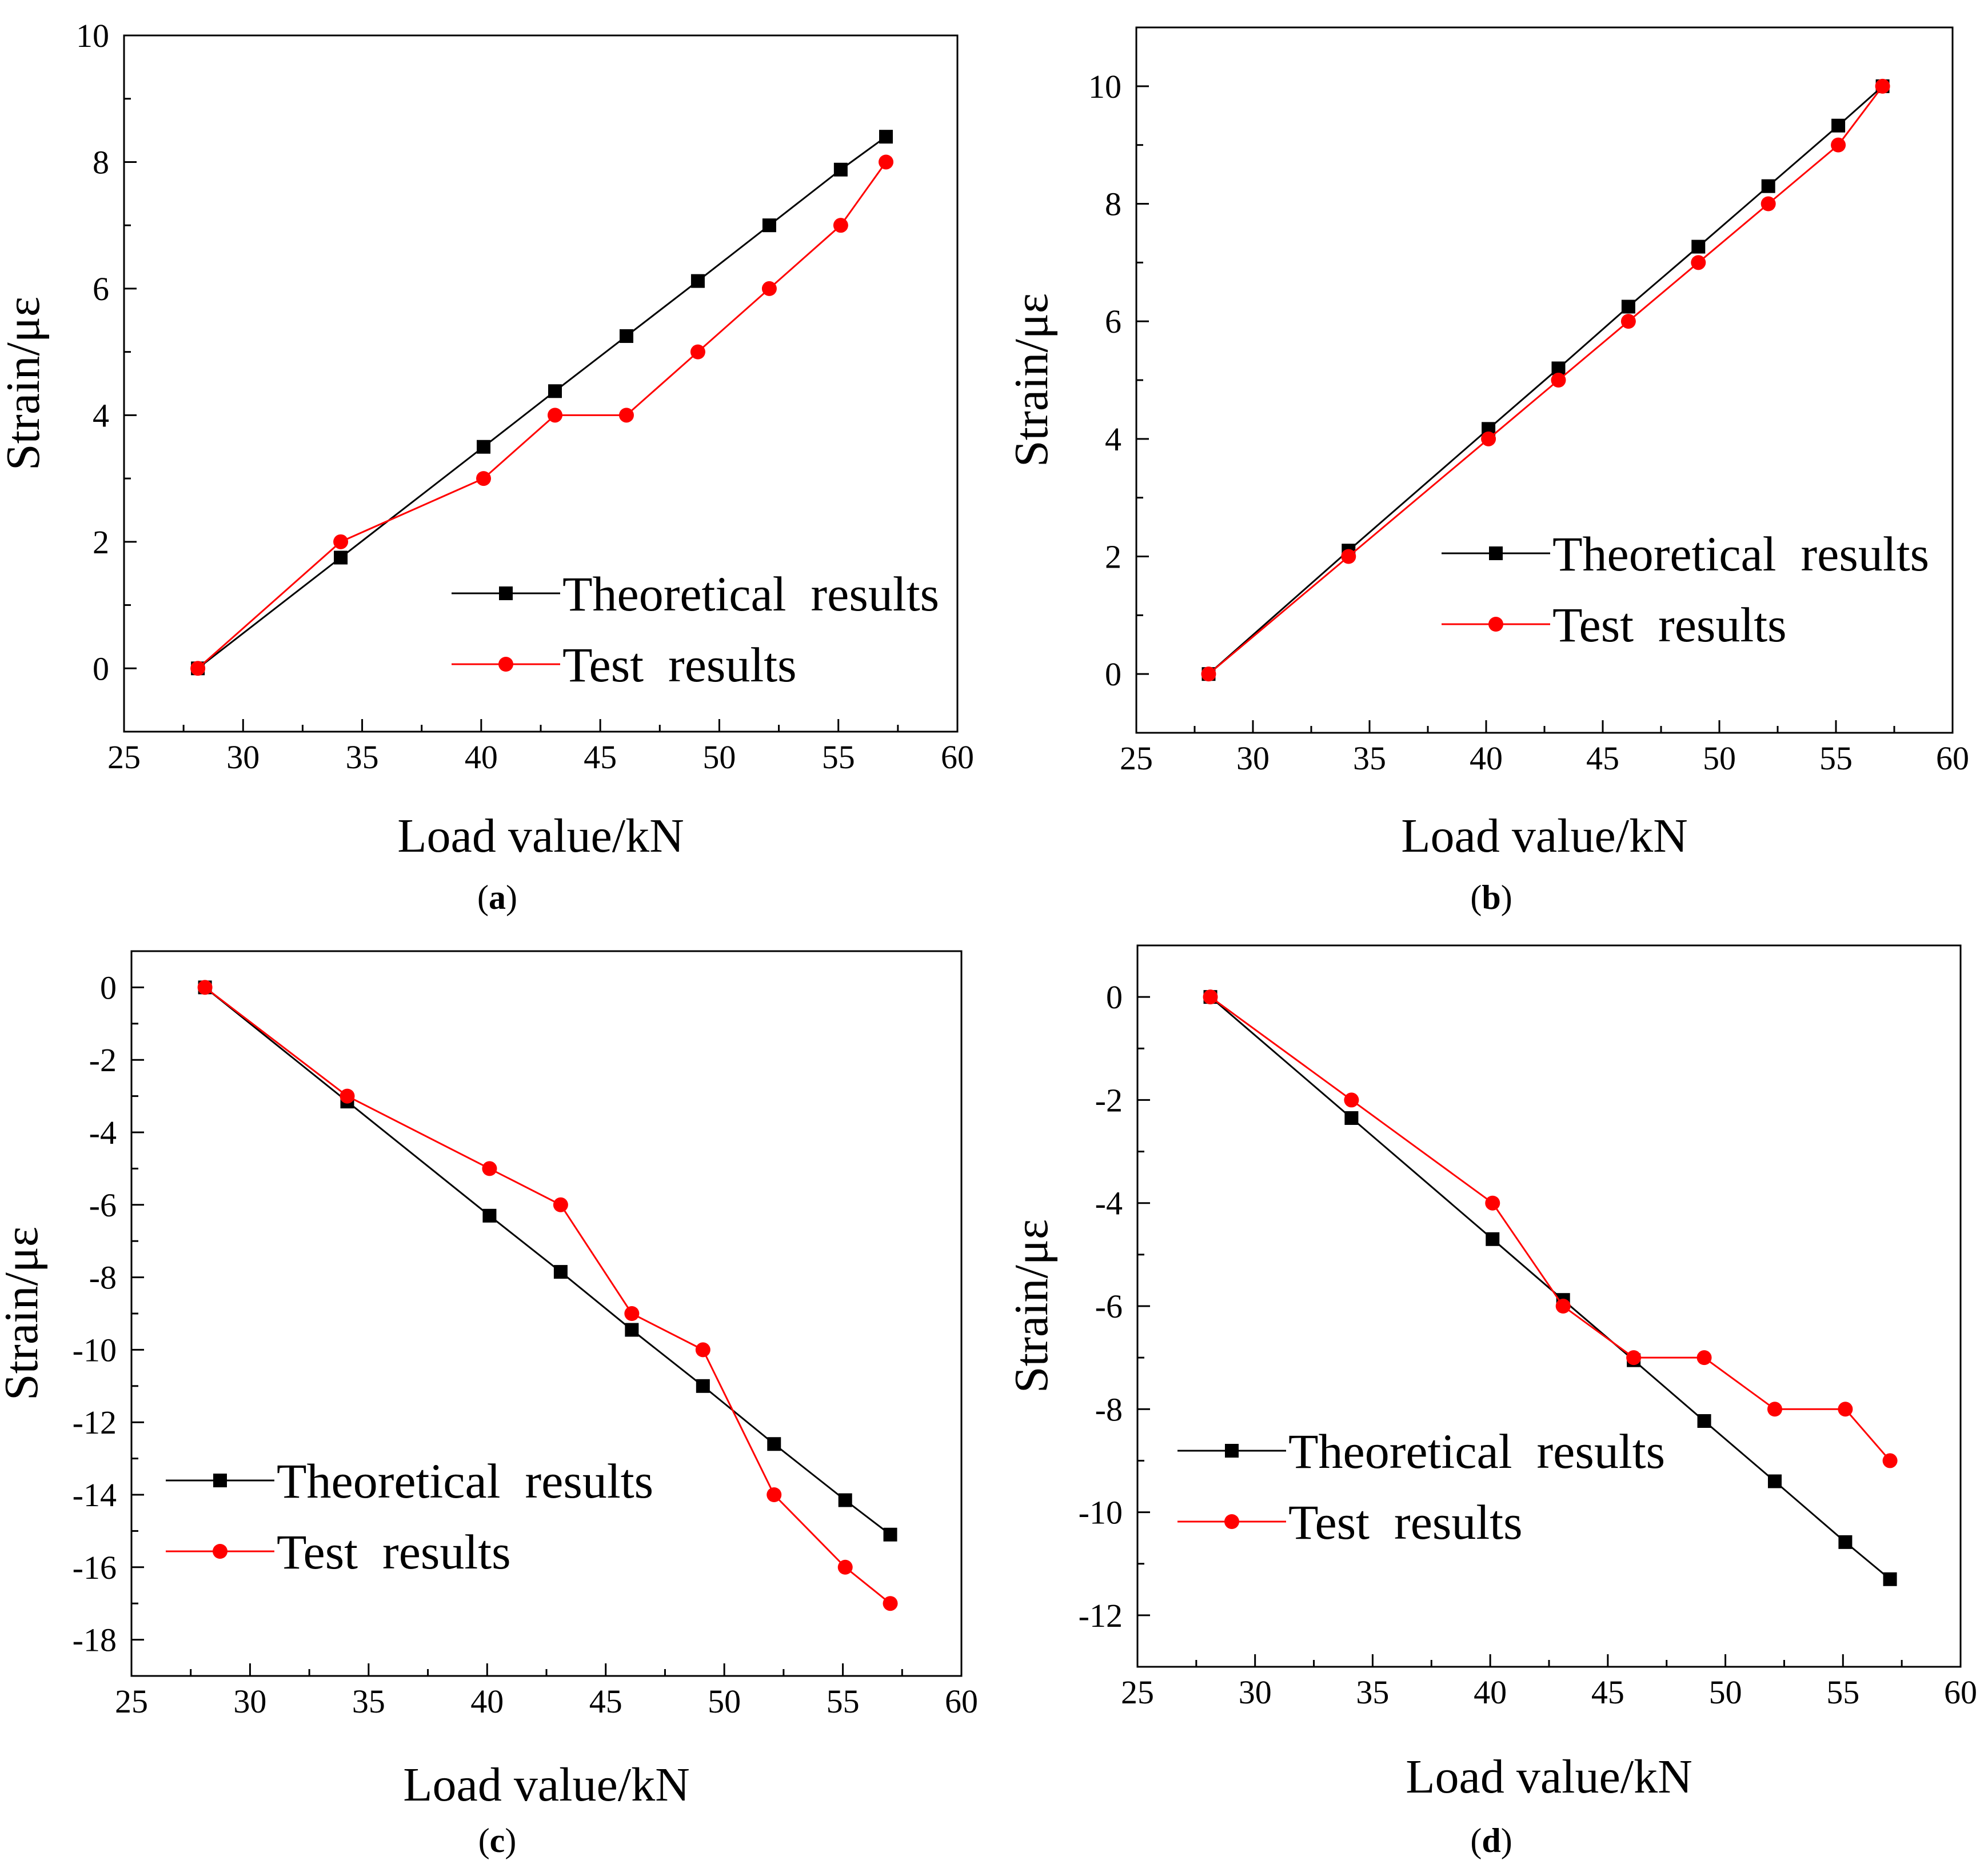  Describe the element at coordinates (394, 1551) in the screenshot. I see `legend-label-test: Test results` at that location.